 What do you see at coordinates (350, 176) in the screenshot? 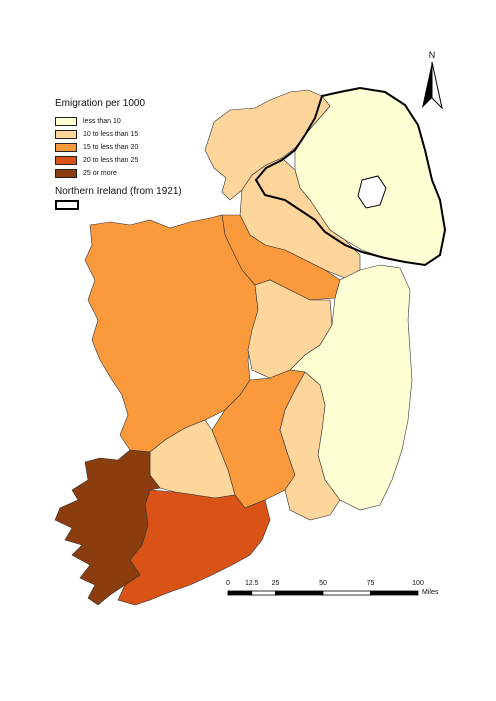
I see `northern-ireland-boundary` at bounding box center [350, 176].